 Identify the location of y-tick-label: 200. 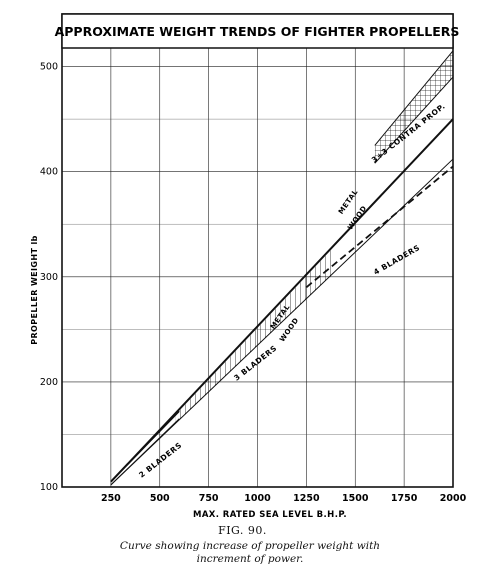
(49, 382).